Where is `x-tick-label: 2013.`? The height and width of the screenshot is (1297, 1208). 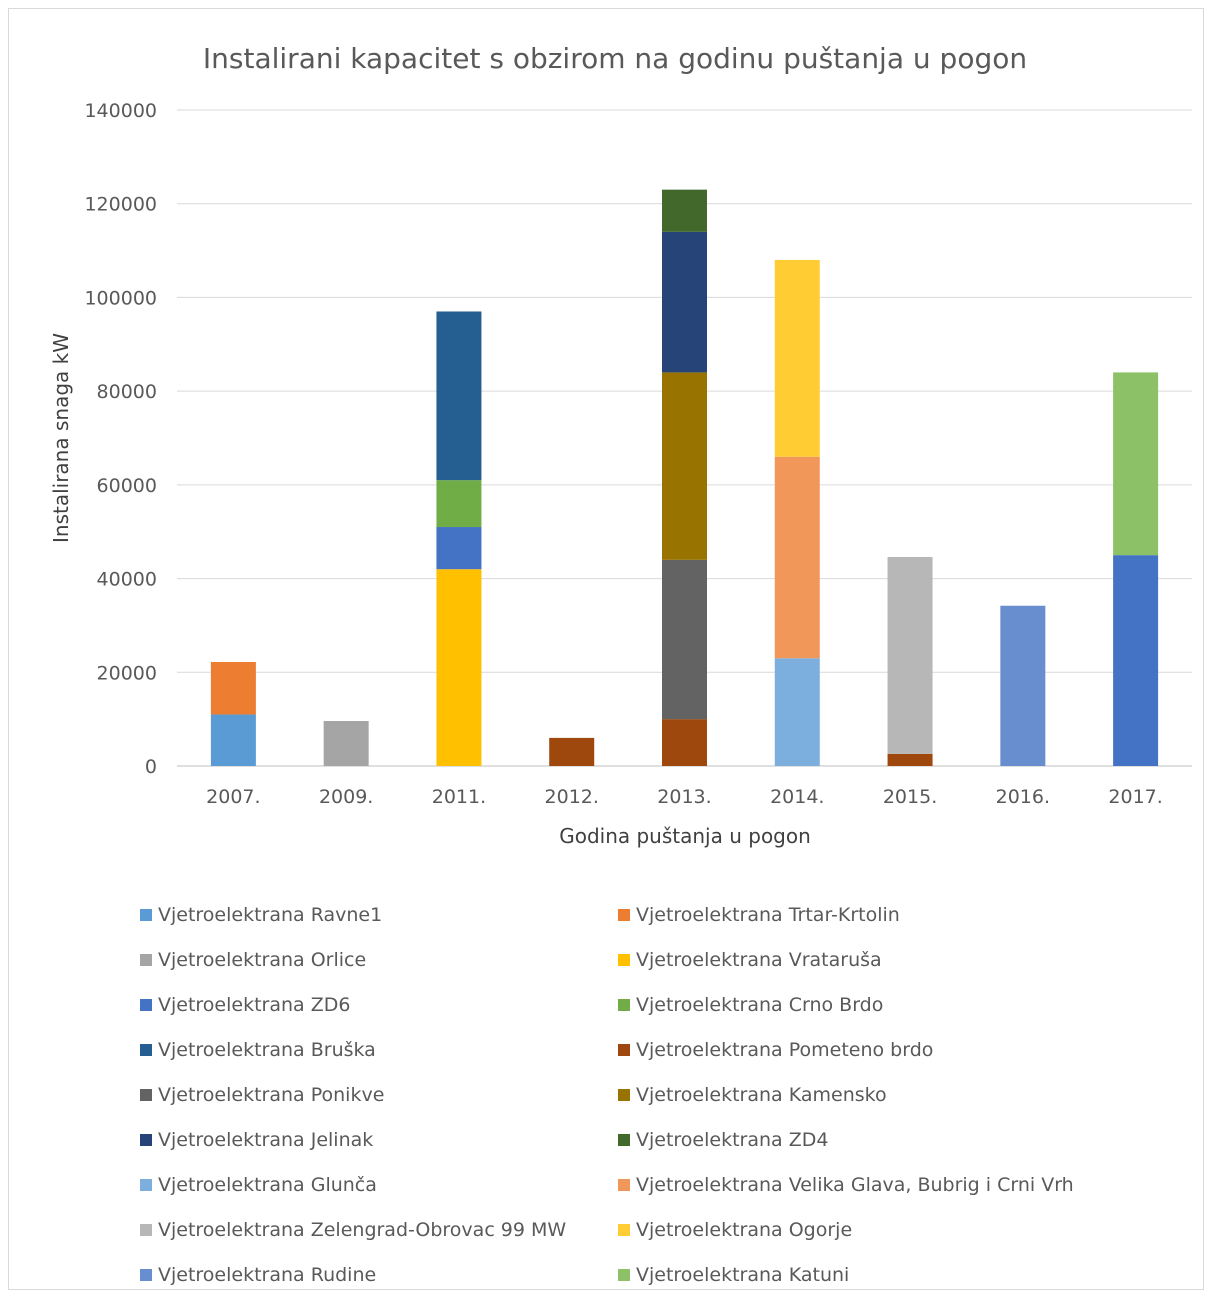 x-tick-label: 2013. is located at coordinates (684, 797).